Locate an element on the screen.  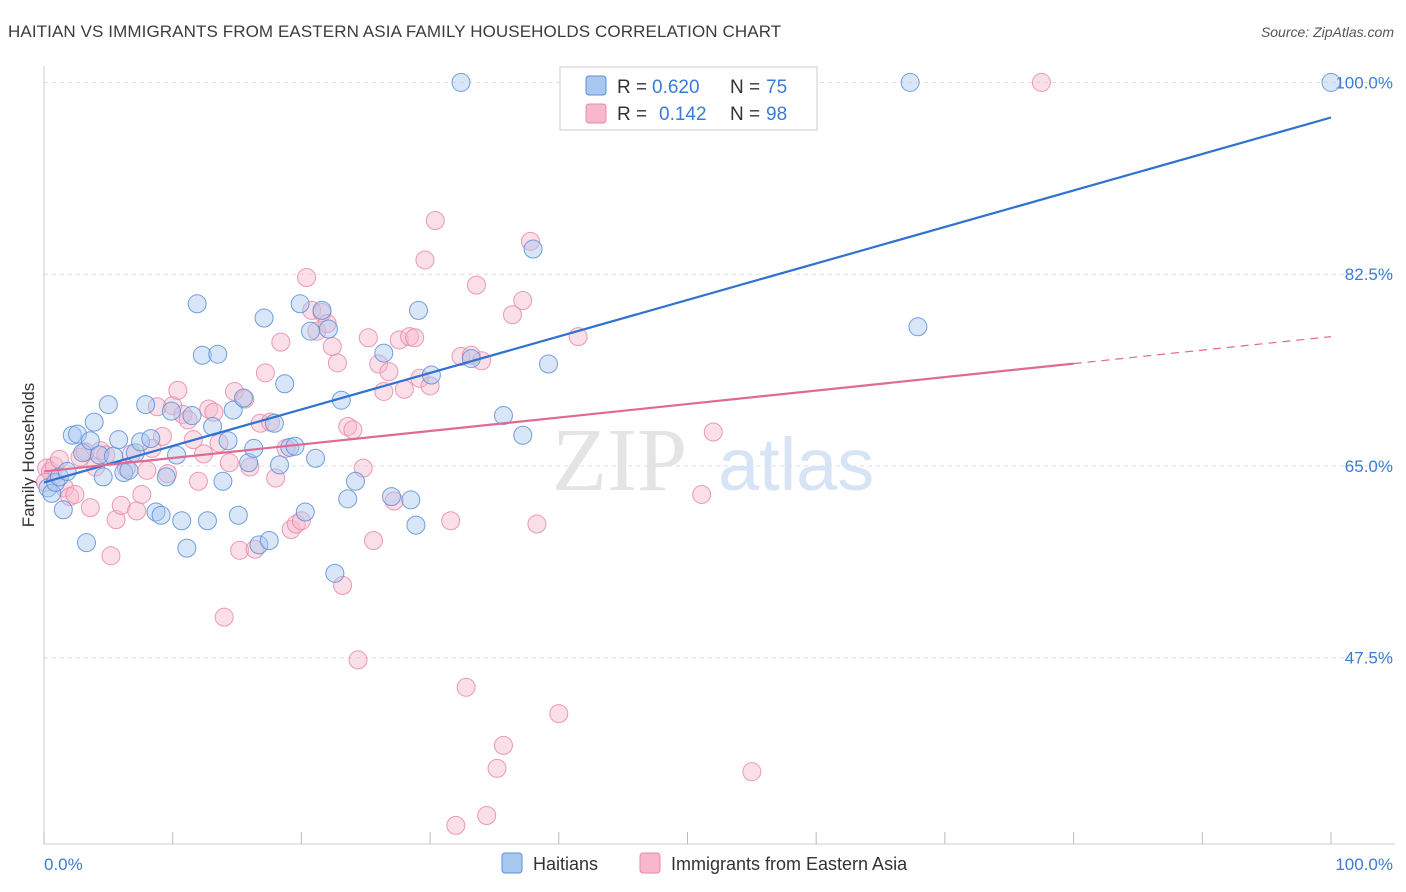
y-tick-label-0: 47.5% is located at coordinates (1369, 658).